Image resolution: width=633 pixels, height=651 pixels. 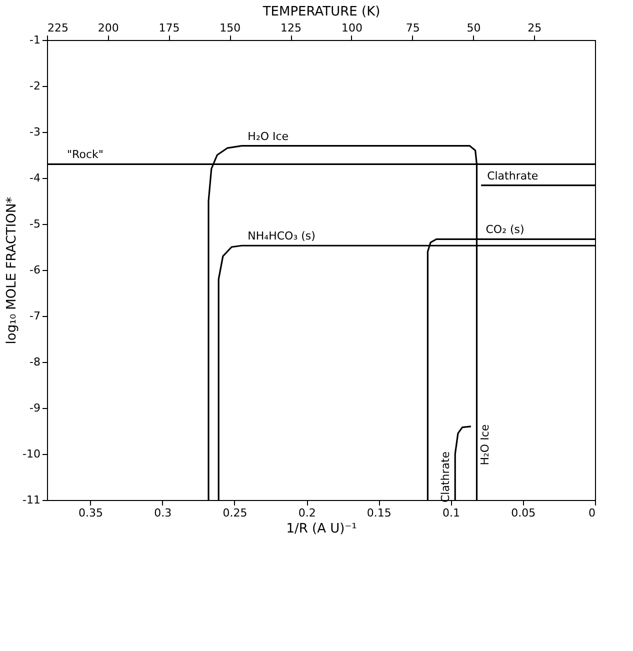 What do you see at coordinates (31, 500) in the screenshot?
I see `y-tick-label: -11` at bounding box center [31, 500].